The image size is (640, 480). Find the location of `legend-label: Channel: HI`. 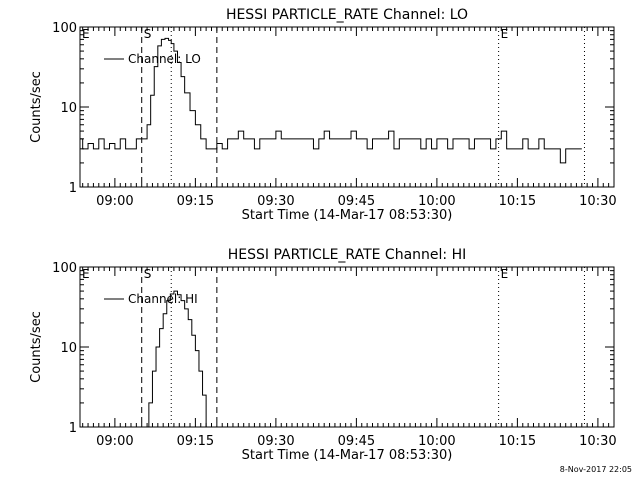

legend-label: Channel: HI is located at coordinates (163, 299).